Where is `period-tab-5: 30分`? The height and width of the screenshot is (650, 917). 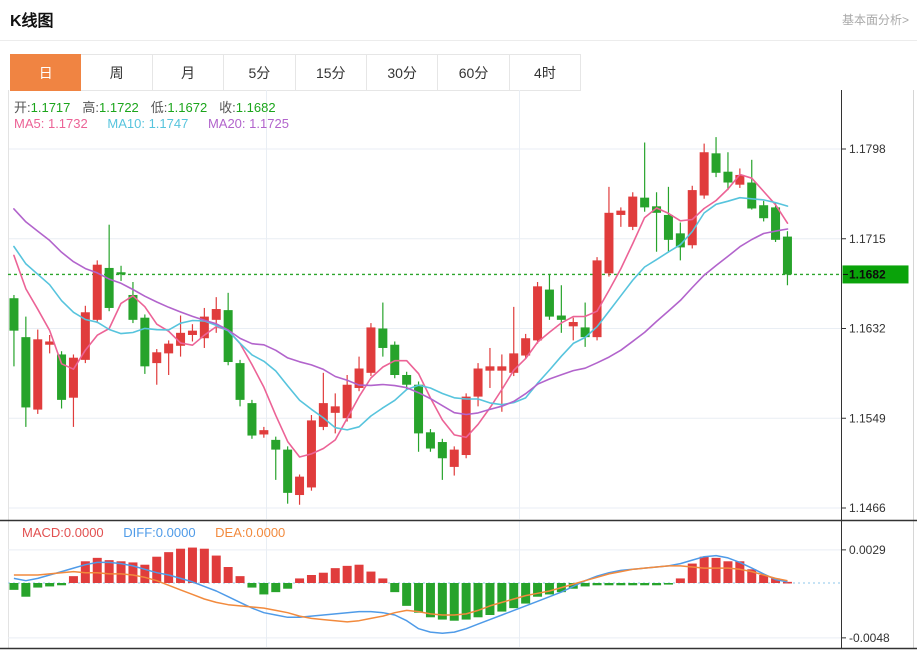 period-tab-5: 30分 is located at coordinates (402, 72).